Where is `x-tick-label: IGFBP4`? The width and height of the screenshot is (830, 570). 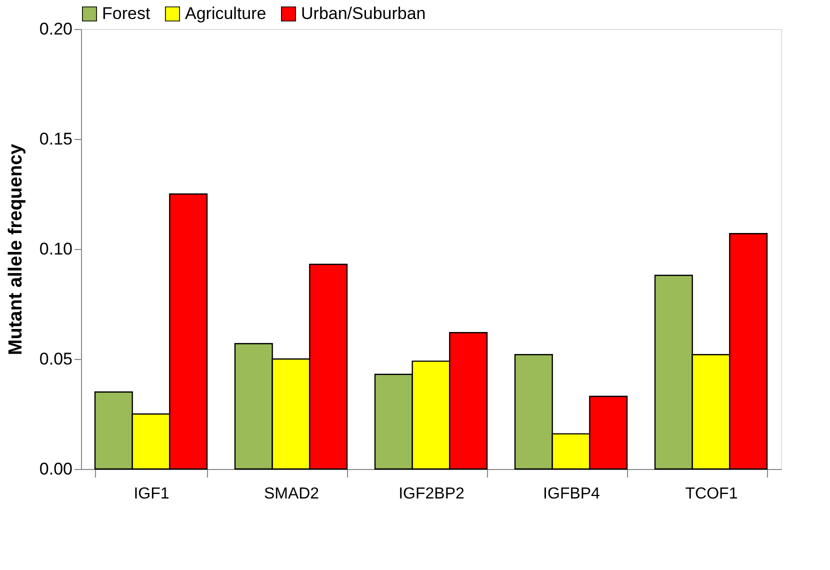
x-tick-label: IGFBP4 is located at coordinates (571, 494).